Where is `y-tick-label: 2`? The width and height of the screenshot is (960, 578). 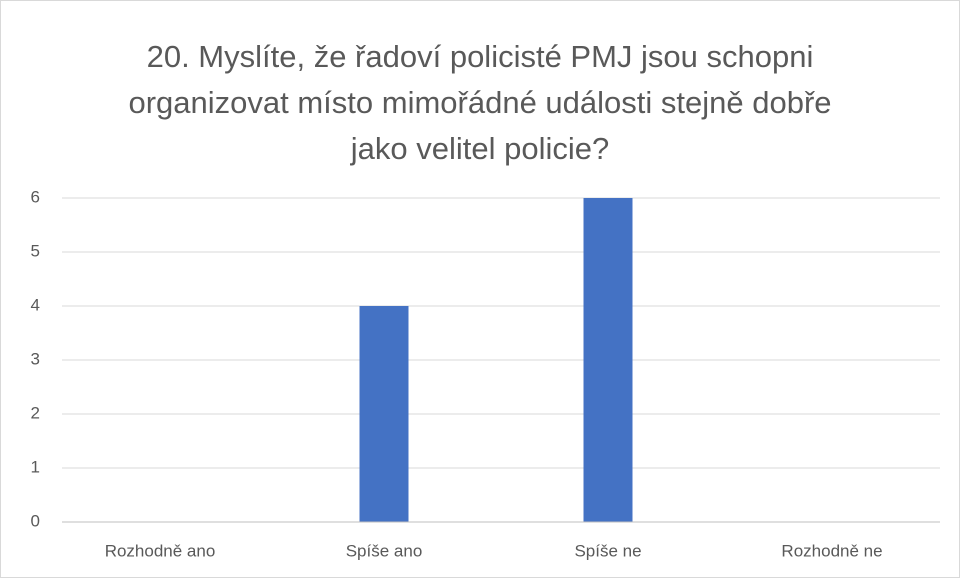 y-tick-label: 2 is located at coordinates (35, 412).